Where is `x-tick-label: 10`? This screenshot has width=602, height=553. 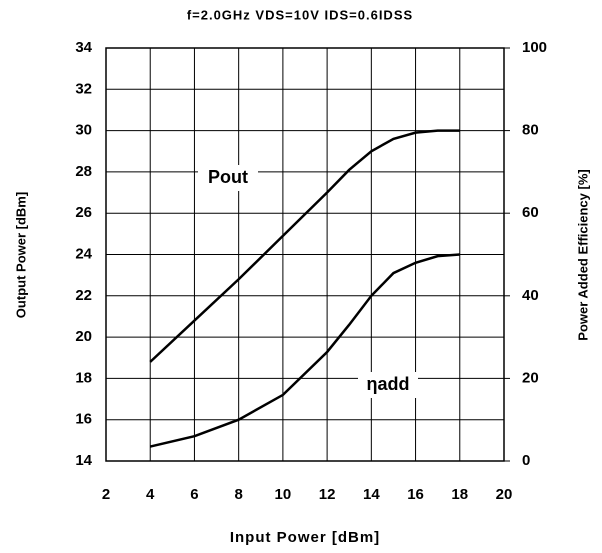 x-tick-label: 10 is located at coordinates (283, 494).